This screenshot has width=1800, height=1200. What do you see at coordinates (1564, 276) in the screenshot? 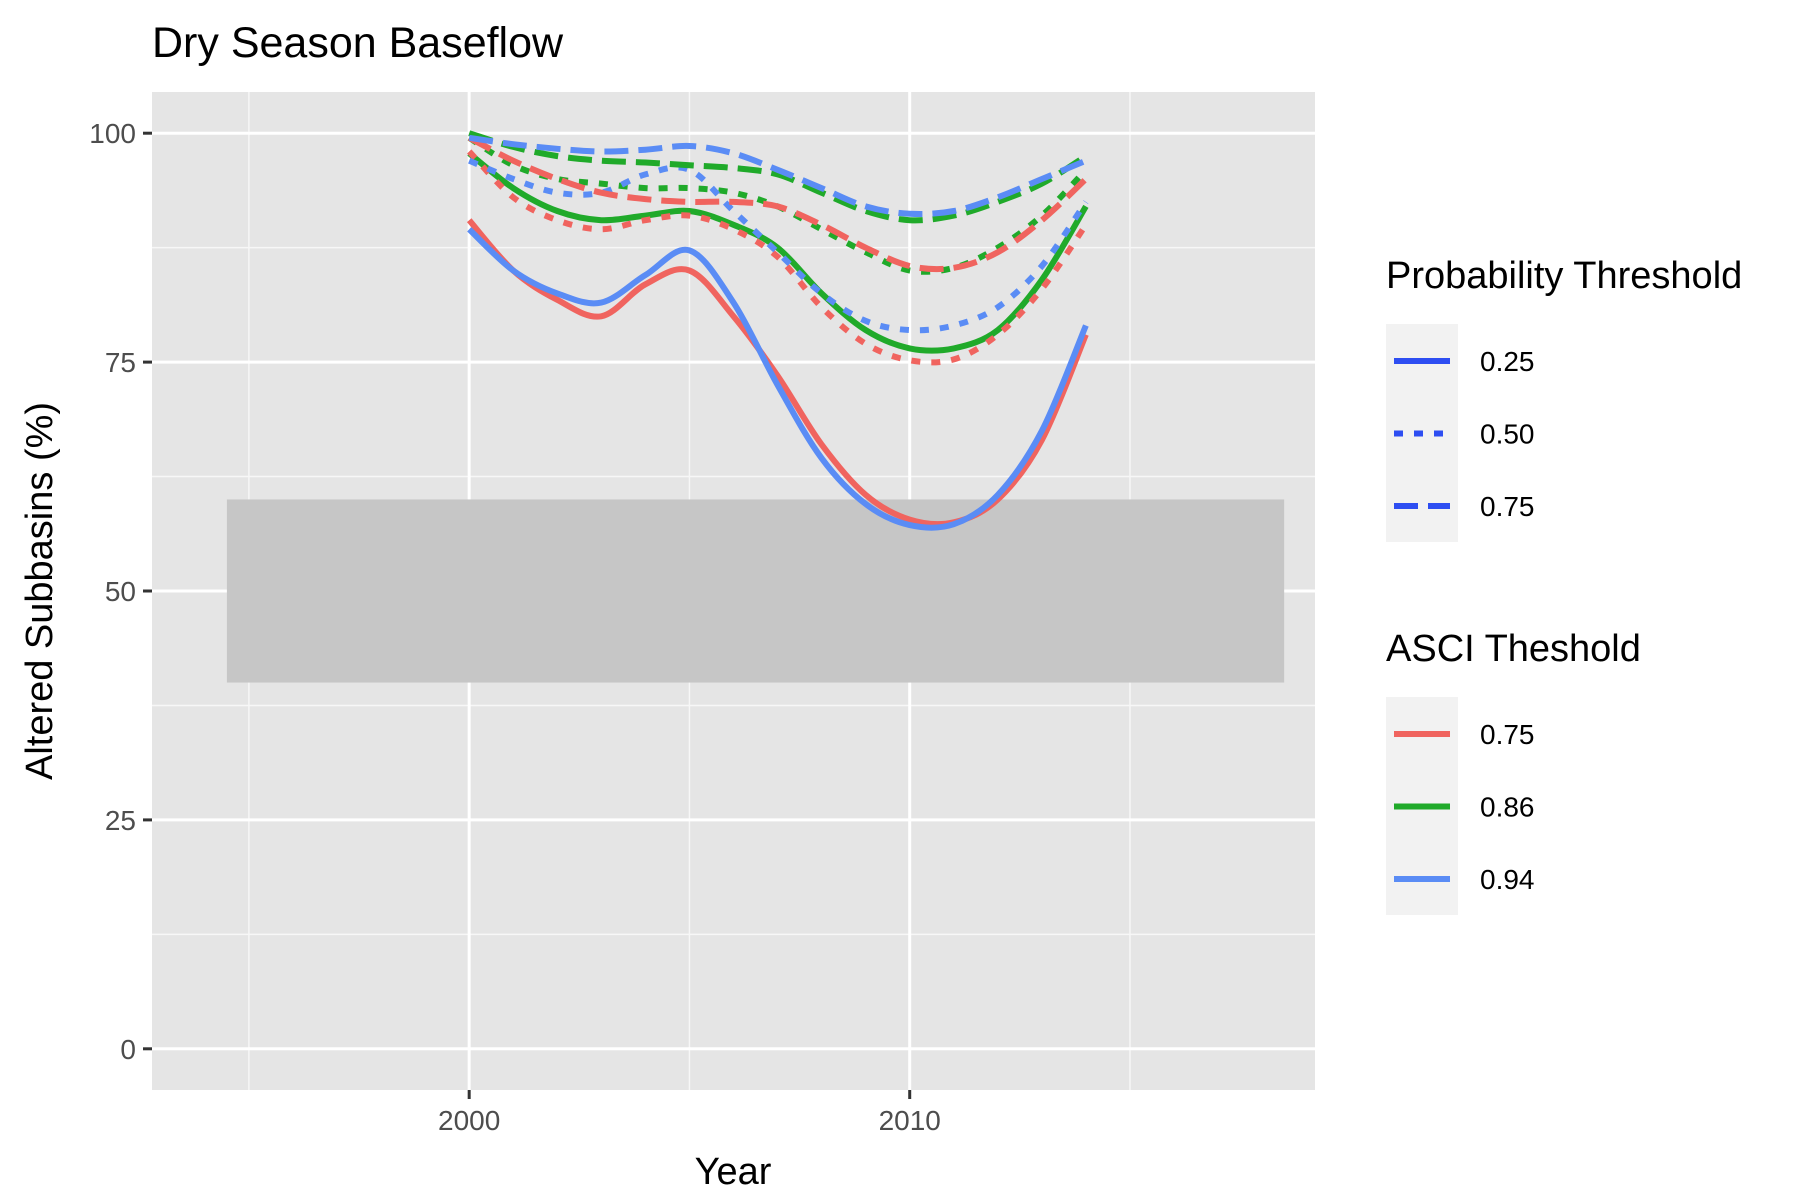
I see `legend-title: Probability Threshold` at bounding box center [1564, 276].